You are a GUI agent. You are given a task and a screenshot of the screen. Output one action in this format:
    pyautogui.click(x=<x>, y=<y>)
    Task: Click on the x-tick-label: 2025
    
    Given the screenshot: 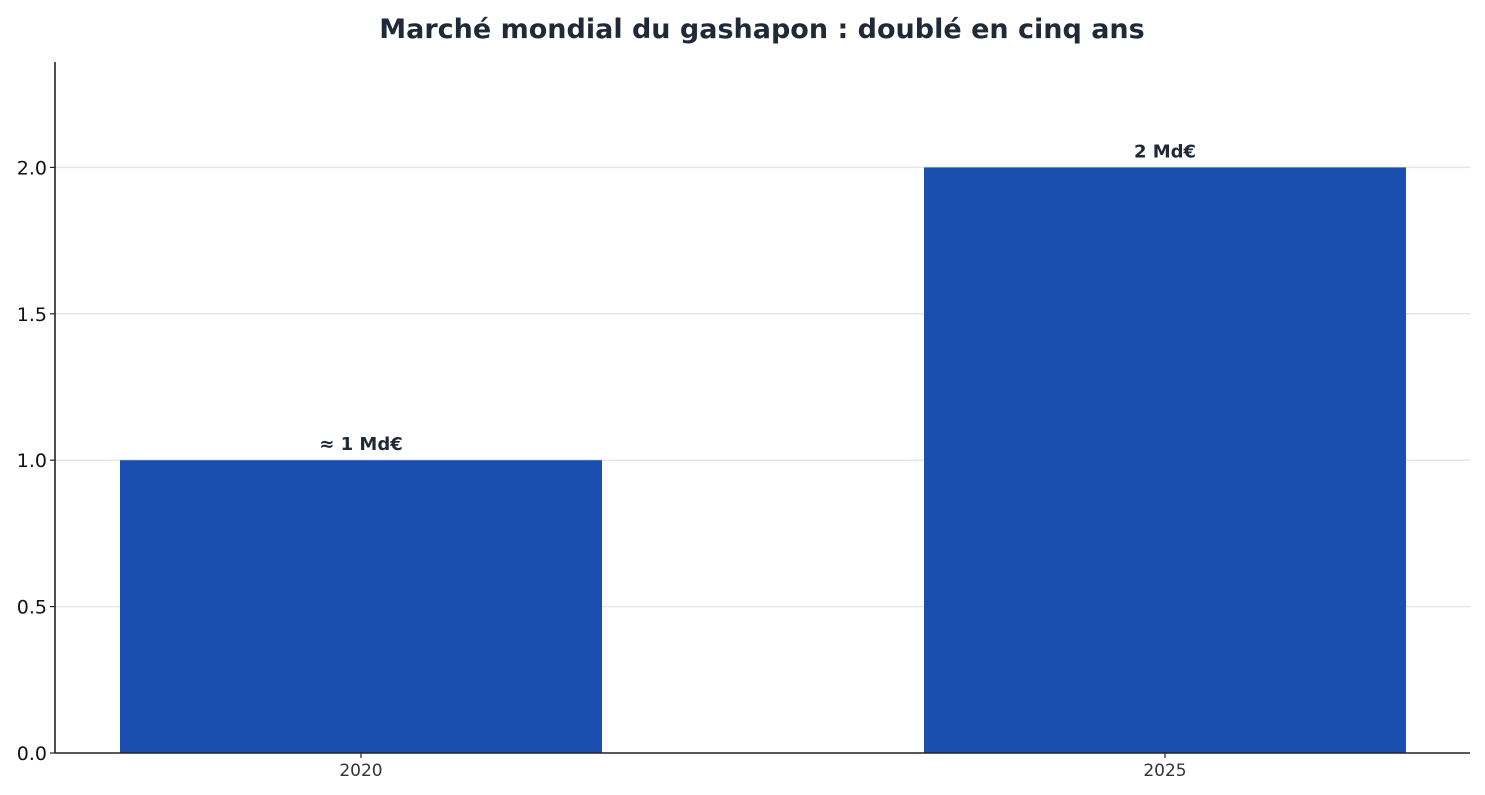 What is the action you would take?
    pyautogui.click(x=1164, y=771)
    